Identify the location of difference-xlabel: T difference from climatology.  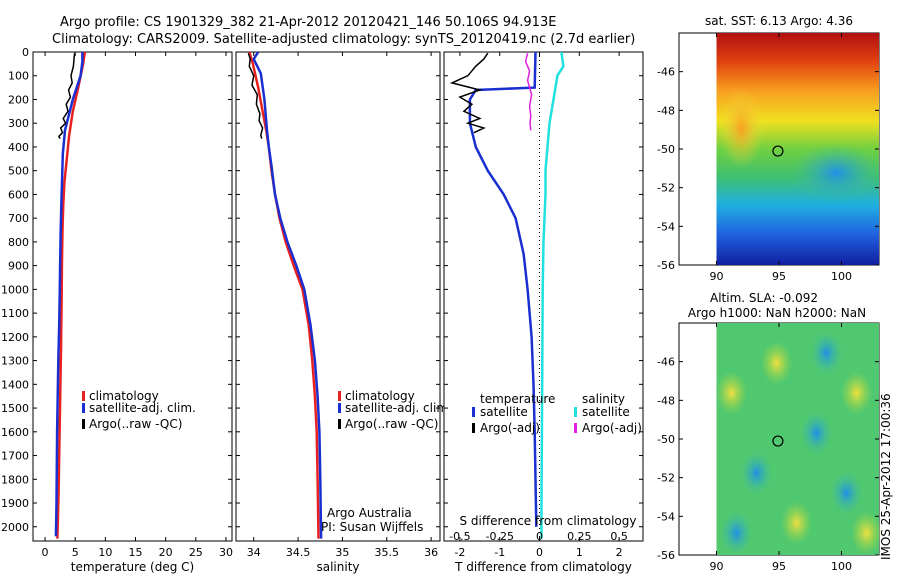
(543, 567).